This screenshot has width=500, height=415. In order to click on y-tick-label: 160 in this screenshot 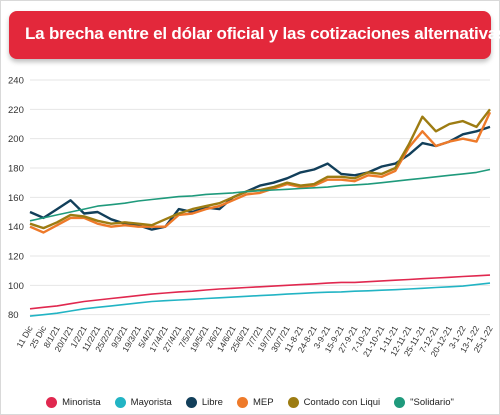, I will do `click(16, 198)`.